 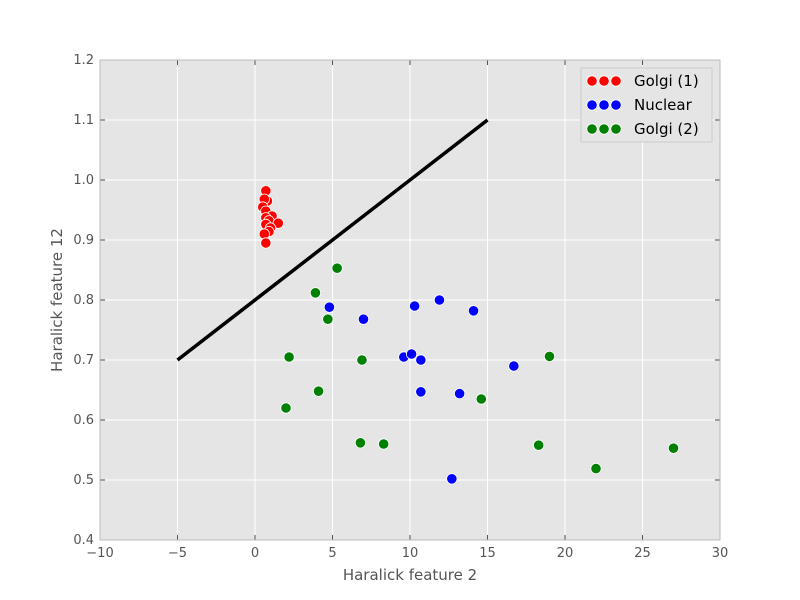 I want to click on y-tick-label: 0.7, so click(x=83, y=360).